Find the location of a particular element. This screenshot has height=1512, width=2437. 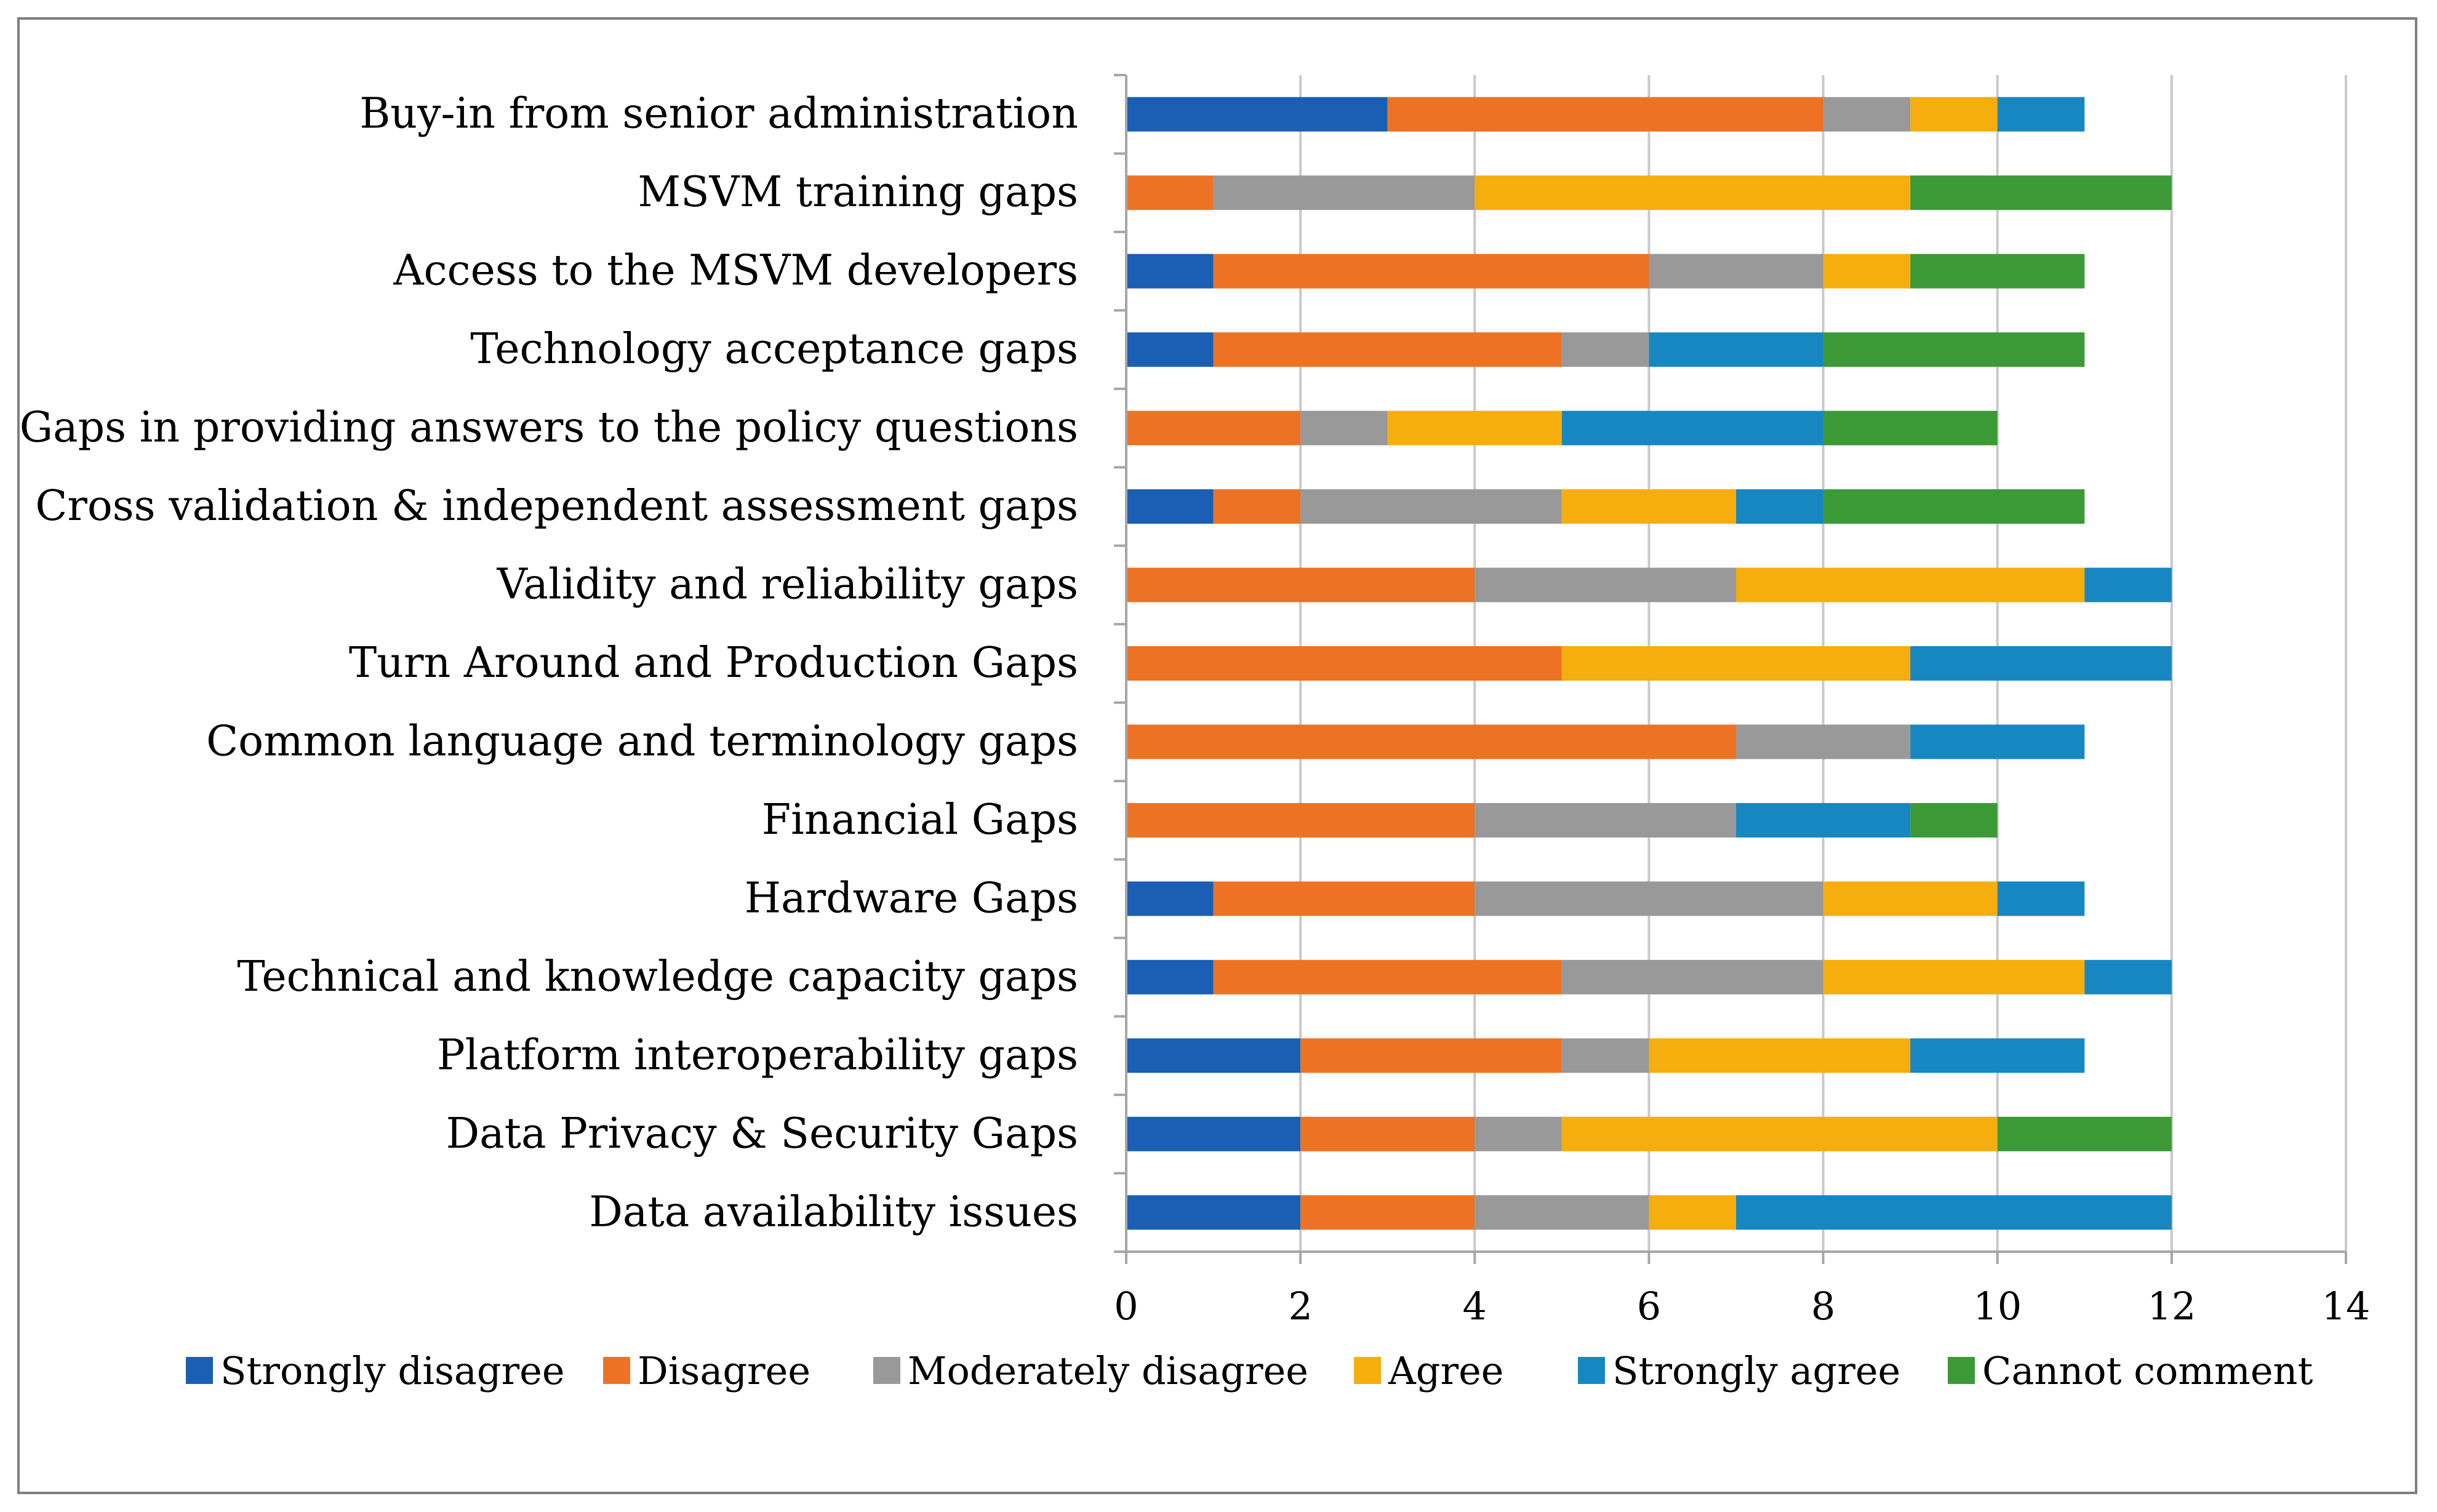

bar-data-privacy-and-security-gaps-moderately-disagree is located at coordinates (1518, 1133).